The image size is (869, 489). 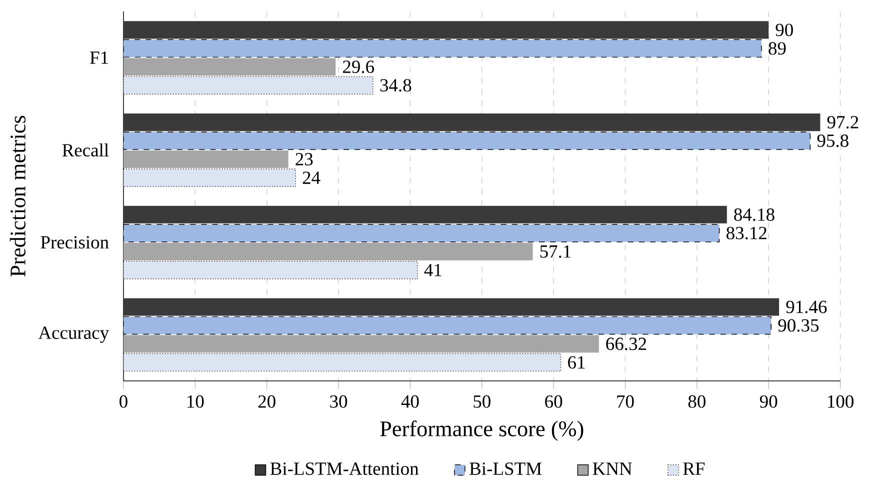 What do you see at coordinates (842, 122) in the screenshot?
I see `data-label: 97.2` at bounding box center [842, 122].